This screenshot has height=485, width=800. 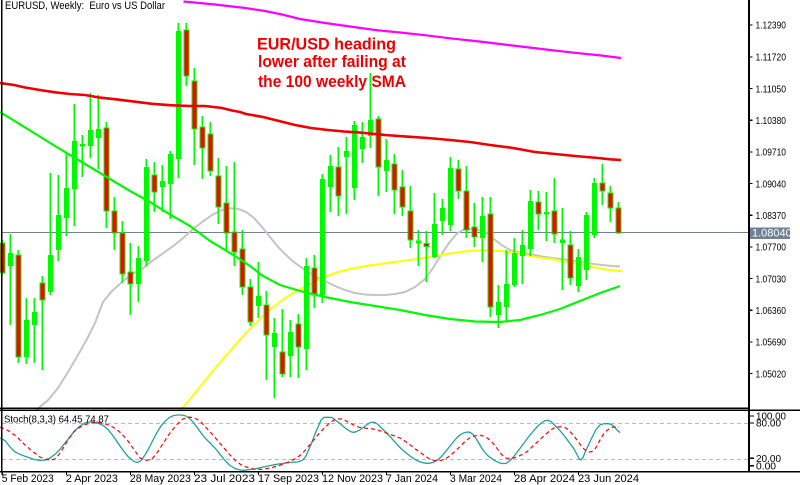 What do you see at coordinates (771, 89) in the screenshot?
I see `svg-text: 1.11050` at bounding box center [771, 89].